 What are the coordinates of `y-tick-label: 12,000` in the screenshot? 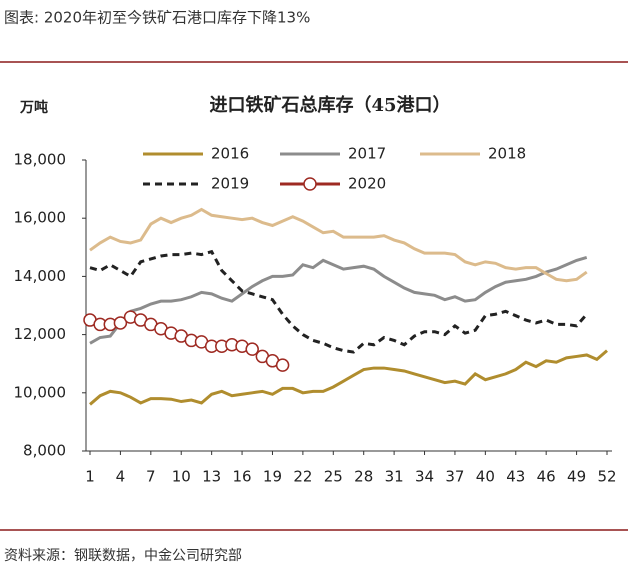 It's located at (40, 334).